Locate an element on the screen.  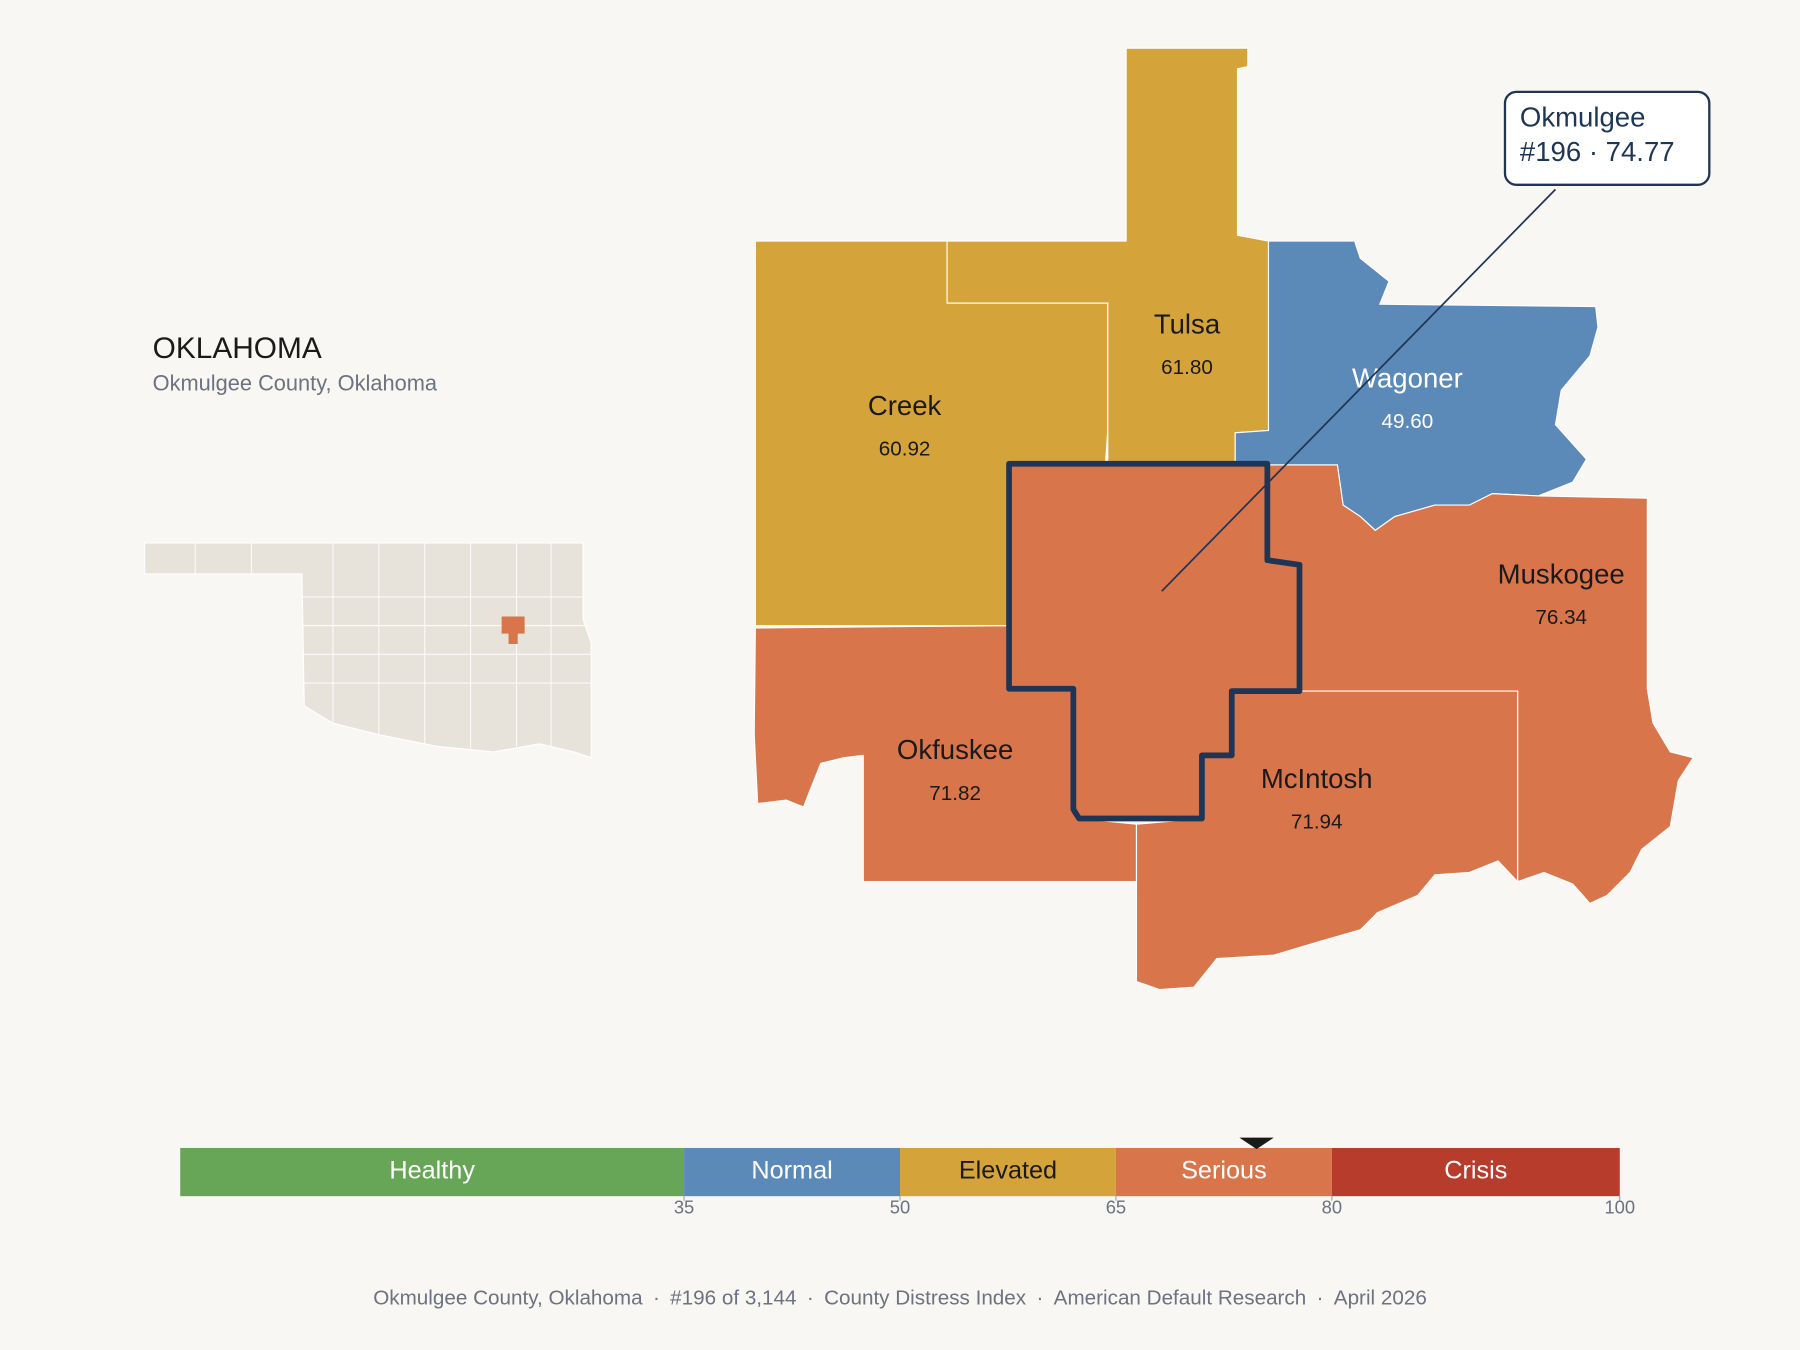
county-name: Creek is located at coordinates (905, 405).